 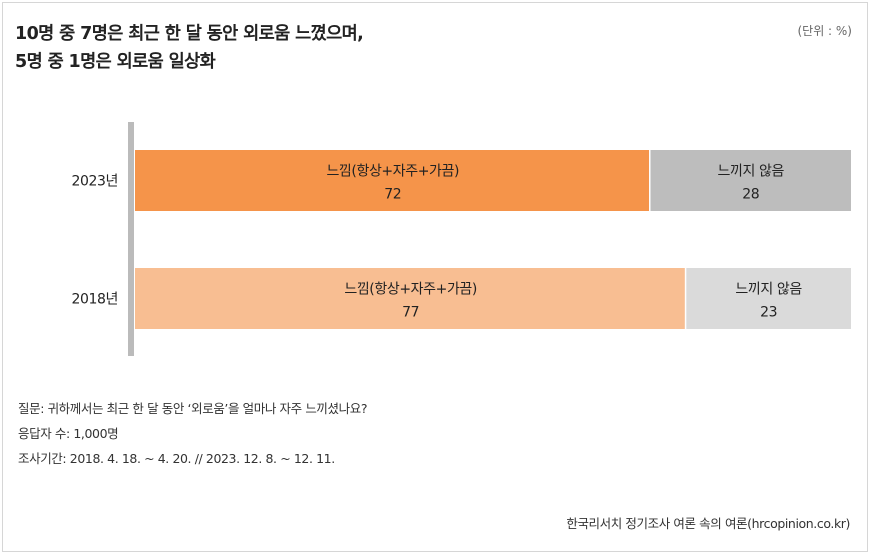 I want to click on category-label-1: 2018년, so click(x=94, y=300).